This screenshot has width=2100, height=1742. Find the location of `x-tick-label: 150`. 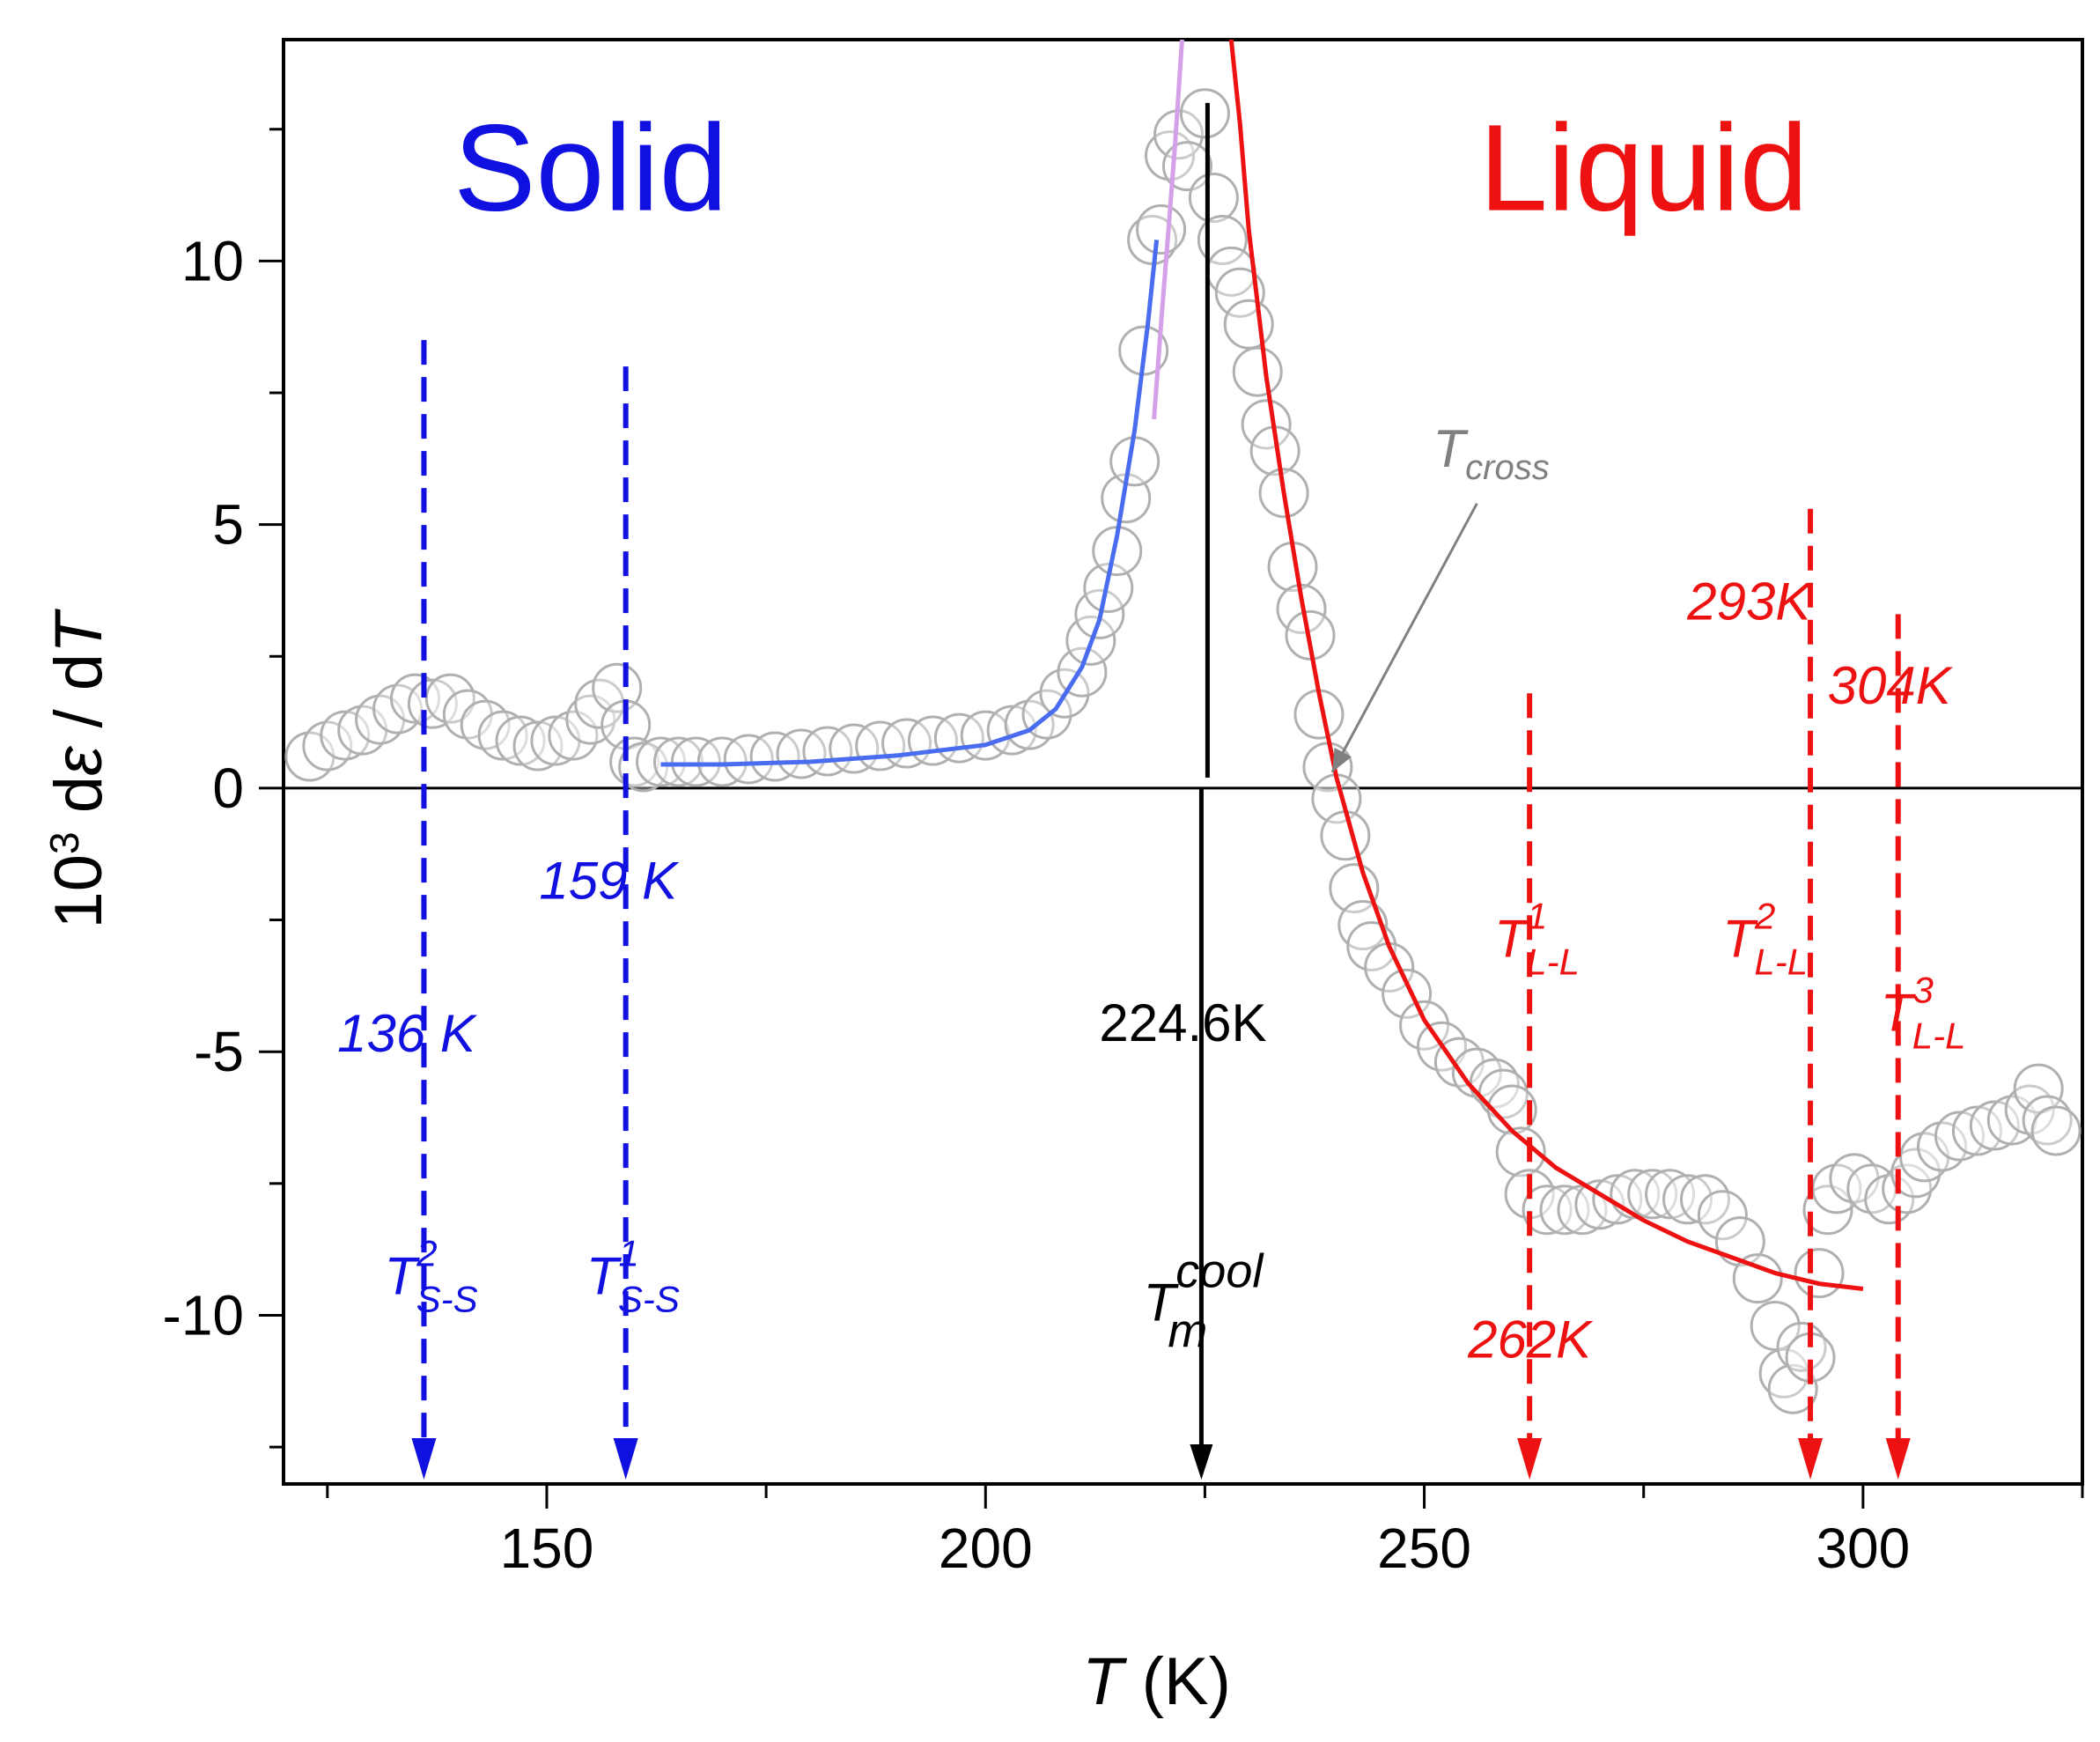

x-tick-label: 150 is located at coordinates (547, 1548).